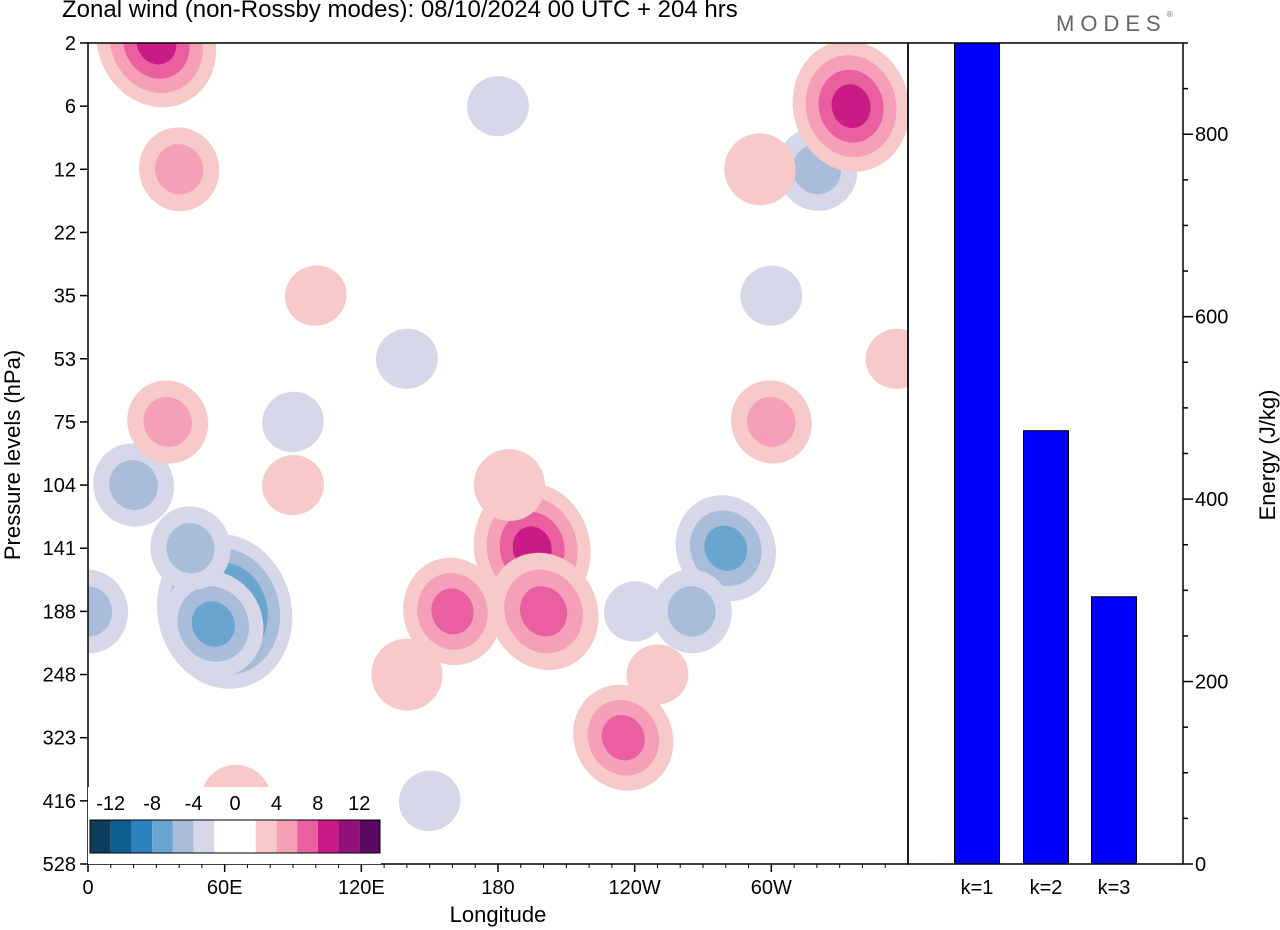 This screenshot has height=930, width=1280. I want to click on y-tick-label: 528, so click(59, 865).